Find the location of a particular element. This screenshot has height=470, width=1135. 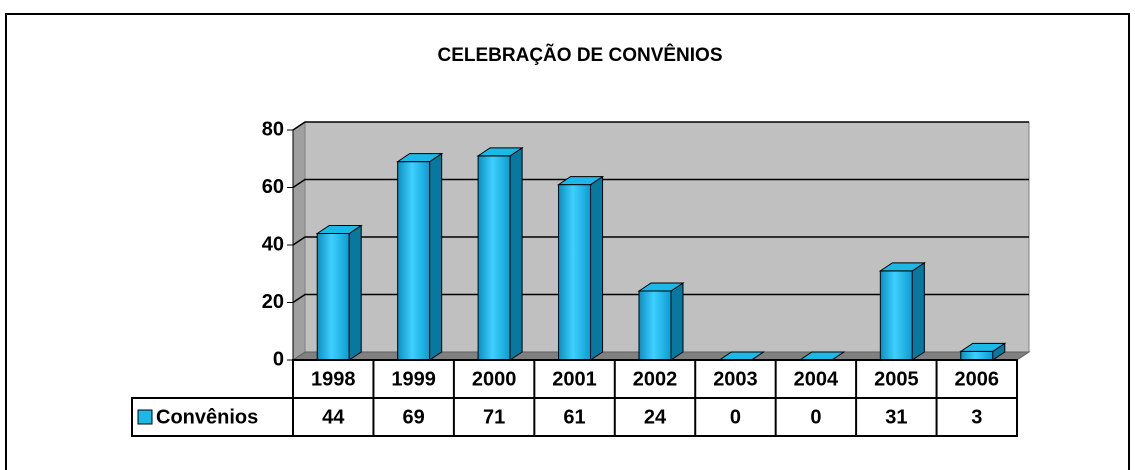

y-tick-label: 20 is located at coordinates (273, 302).